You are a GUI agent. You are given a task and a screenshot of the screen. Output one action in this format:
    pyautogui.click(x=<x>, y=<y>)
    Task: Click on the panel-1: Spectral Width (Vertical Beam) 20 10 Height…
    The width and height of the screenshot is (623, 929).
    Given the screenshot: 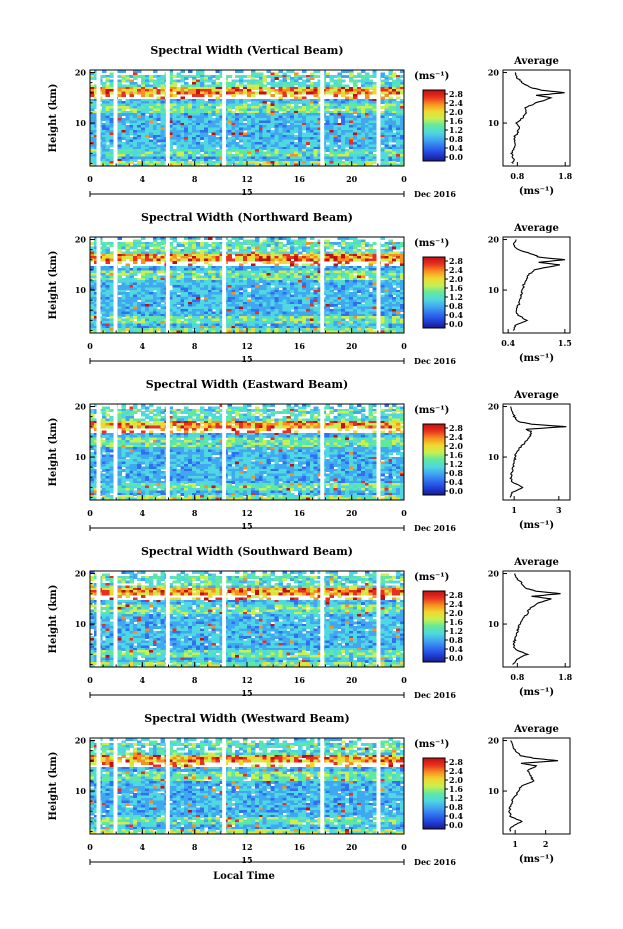 What is the action you would take?
    pyautogui.click(x=310, y=121)
    